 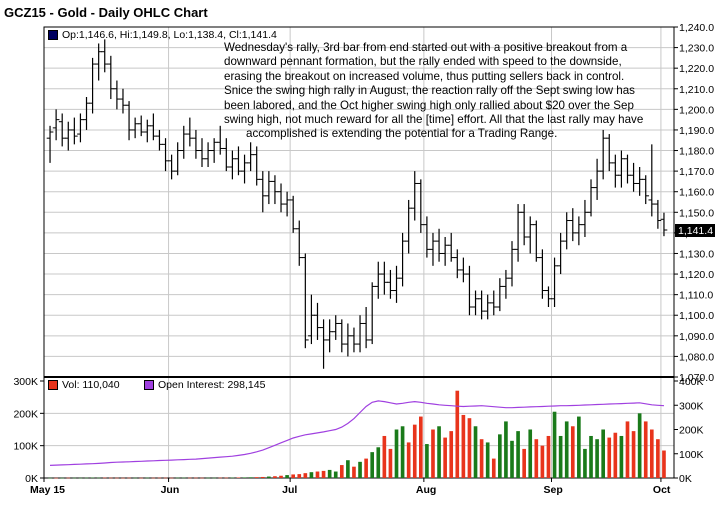 I want to click on date-tick-label: Sep, so click(x=553, y=490).